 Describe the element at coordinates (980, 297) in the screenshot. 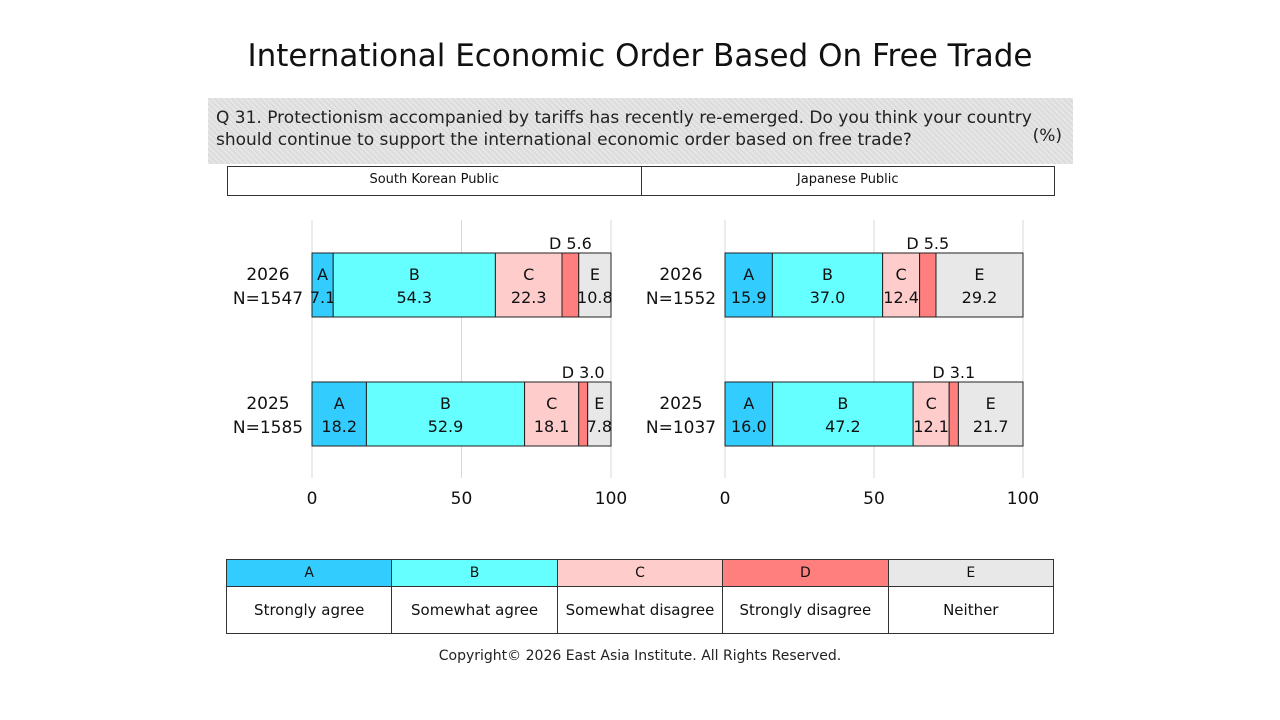

I see `bar-value-e-1-0: 29.2` at that location.